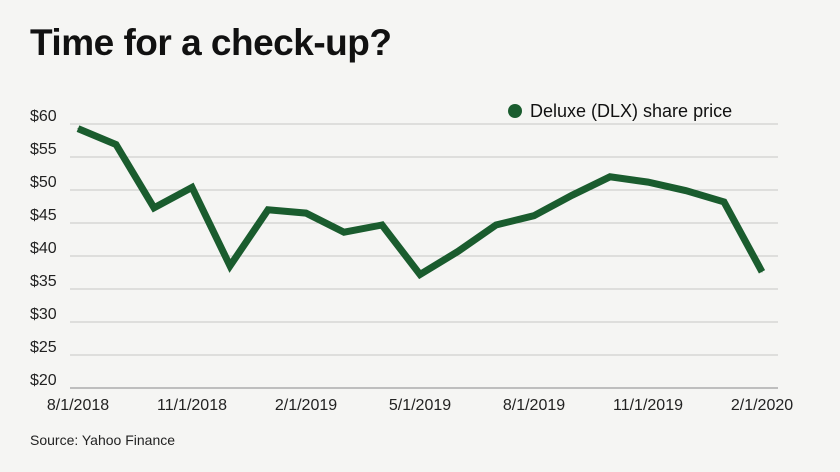 This screenshot has width=840, height=472. I want to click on y-tick-label: $50, so click(43, 182).